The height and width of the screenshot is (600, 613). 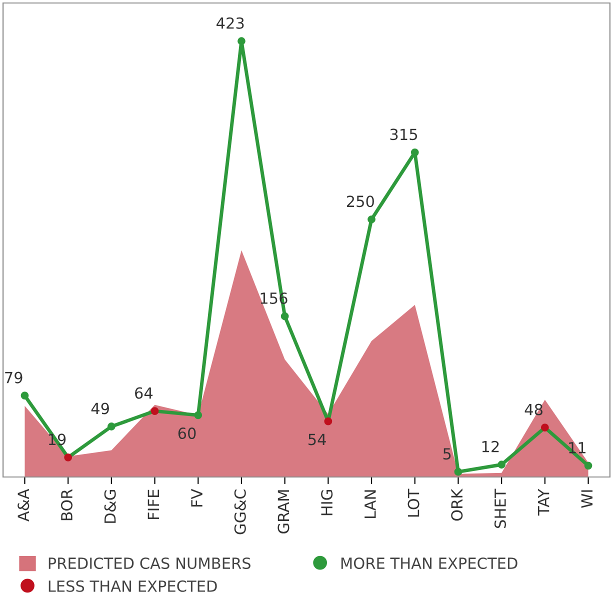 I want to click on data-label: 315, so click(x=404, y=134).